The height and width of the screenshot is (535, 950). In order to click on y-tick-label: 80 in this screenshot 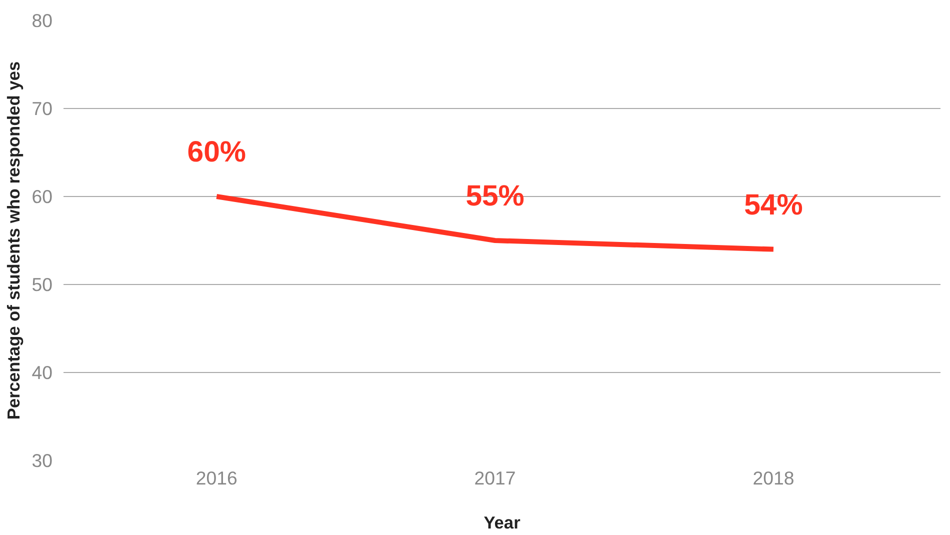, I will do `click(42, 20)`.